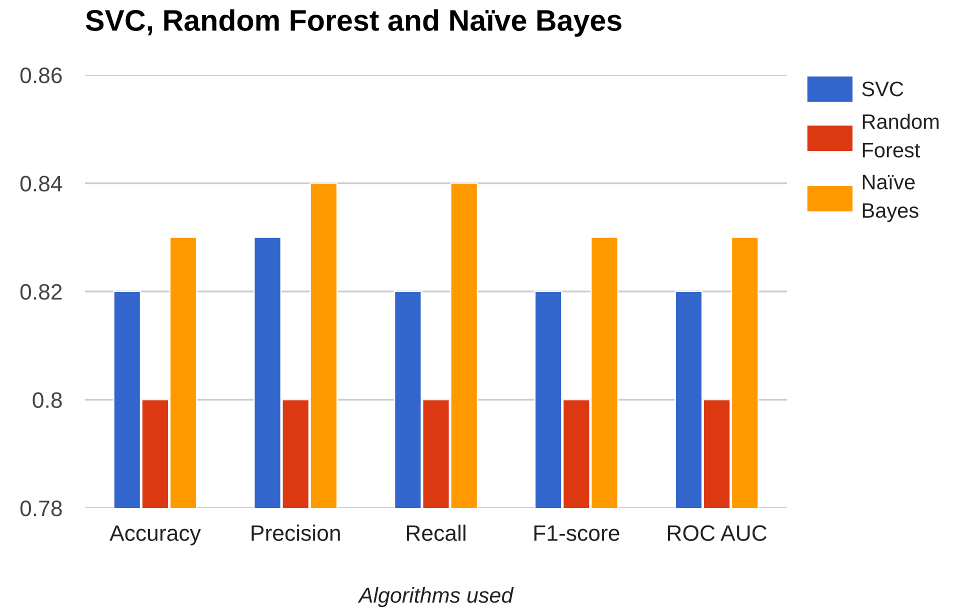 The image size is (960, 608). What do you see at coordinates (41, 184) in the screenshot?
I see `y-tick-label: 0.84` at bounding box center [41, 184].